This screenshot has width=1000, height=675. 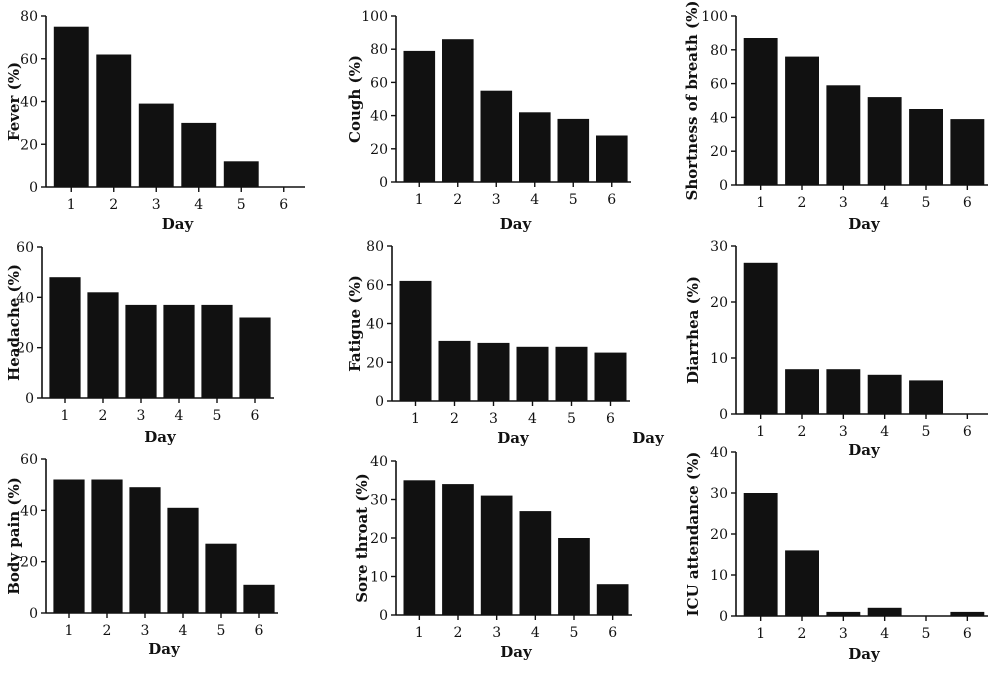 I want to click on y-axis-label: Cough (%), so click(x=355, y=99).